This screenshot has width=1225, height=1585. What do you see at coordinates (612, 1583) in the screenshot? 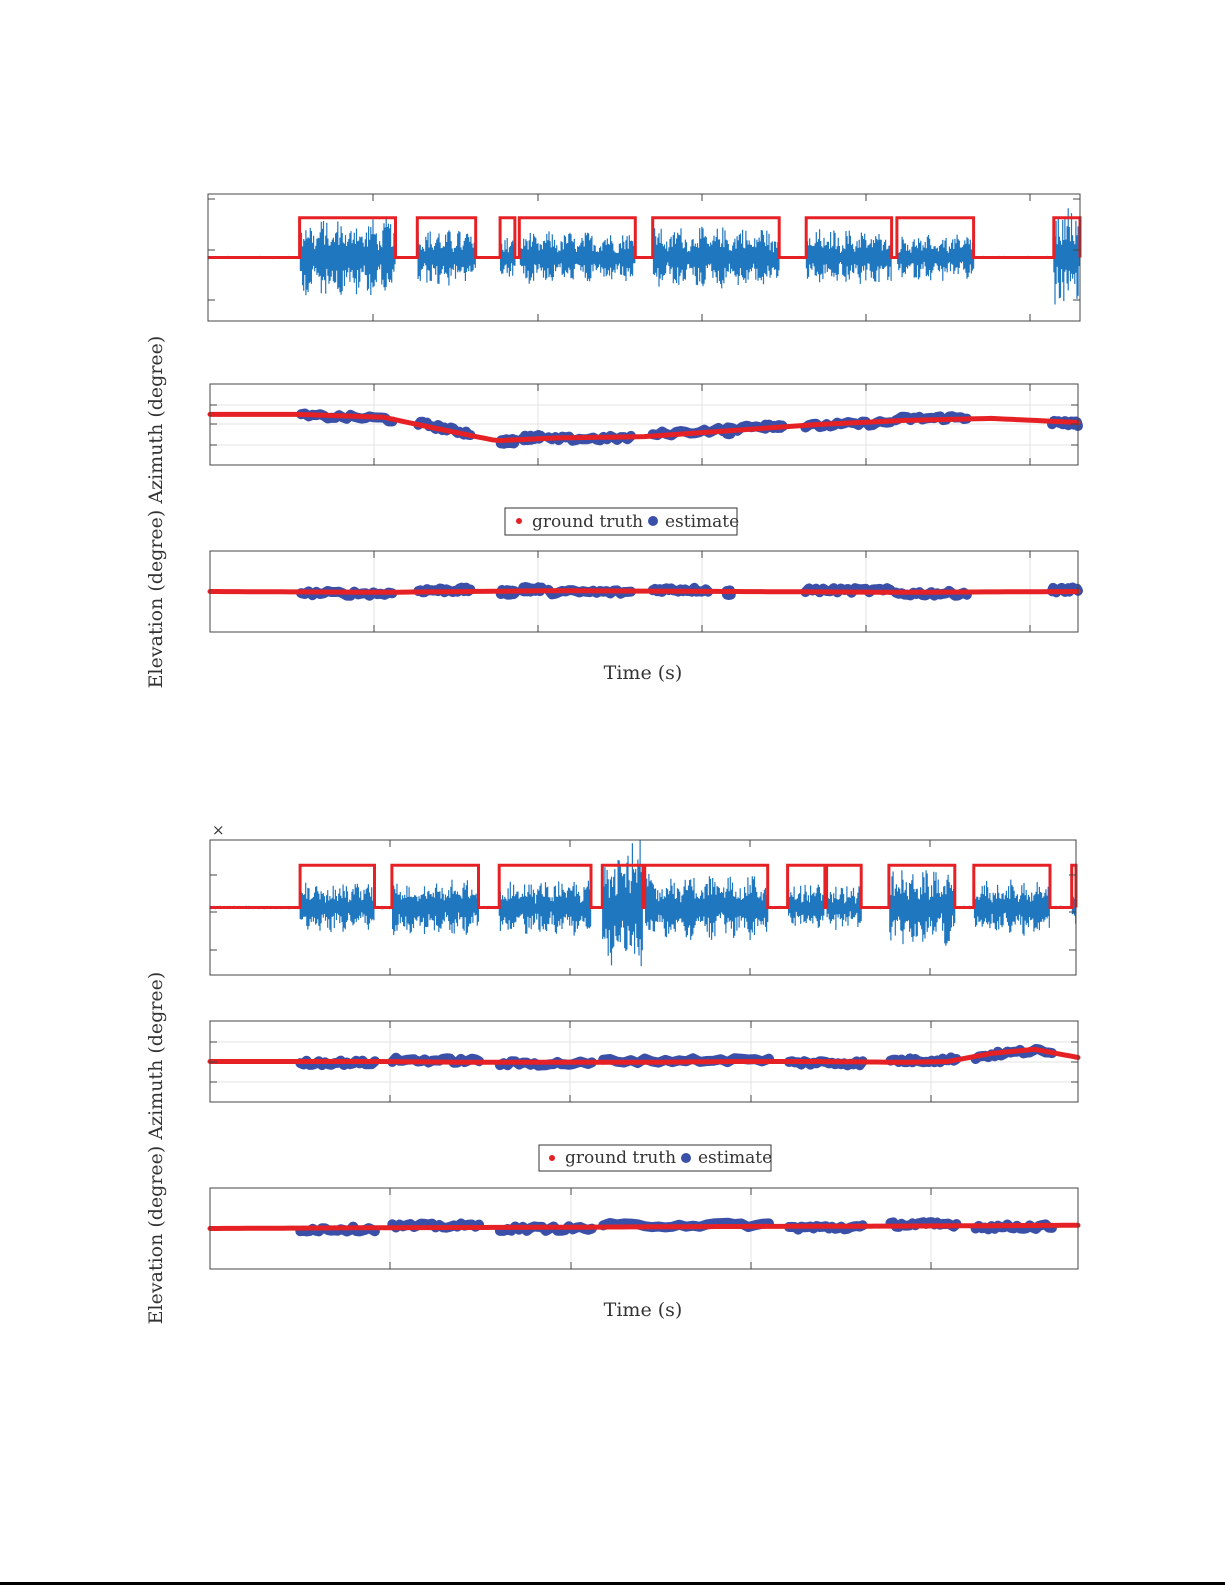
I see `page-bottom-rule` at bounding box center [612, 1583].